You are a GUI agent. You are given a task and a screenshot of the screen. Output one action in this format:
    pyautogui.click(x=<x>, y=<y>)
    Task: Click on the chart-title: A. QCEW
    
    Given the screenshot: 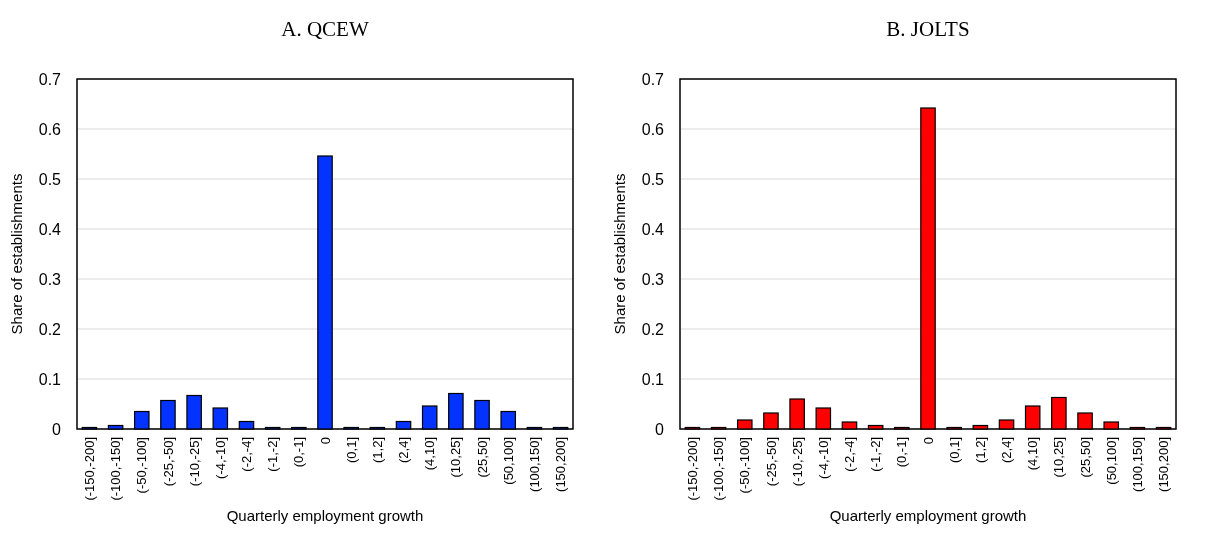 What is the action you would take?
    pyautogui.click(x=325, y=29)
    